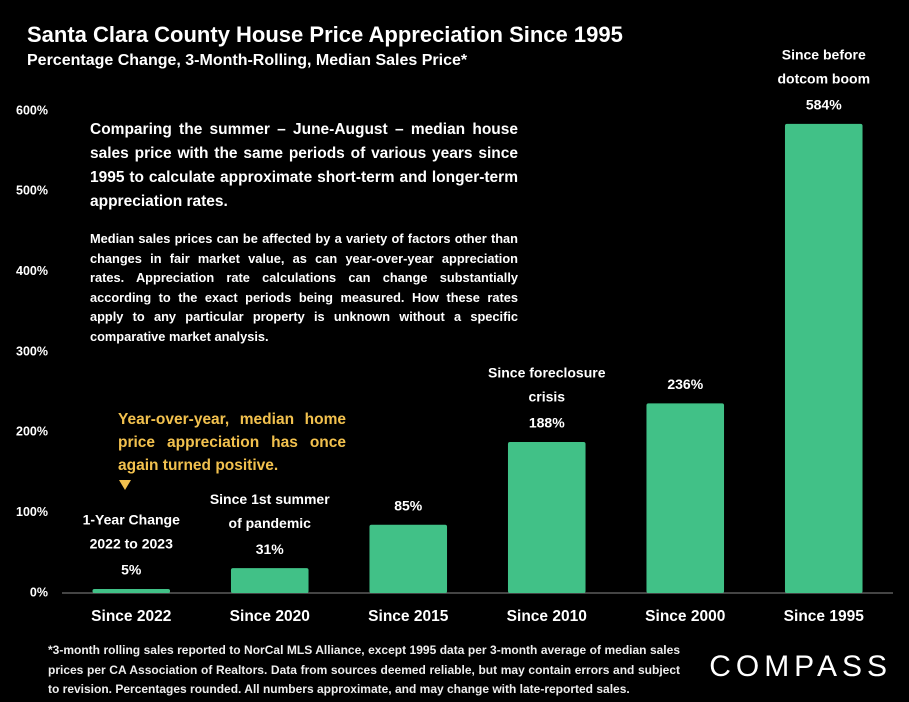 The width and height of the screenshot is (909, 702). Describe the element at coordinates (32, 271) in the screenshot. I see `y-tick-label: 400%` at that location.